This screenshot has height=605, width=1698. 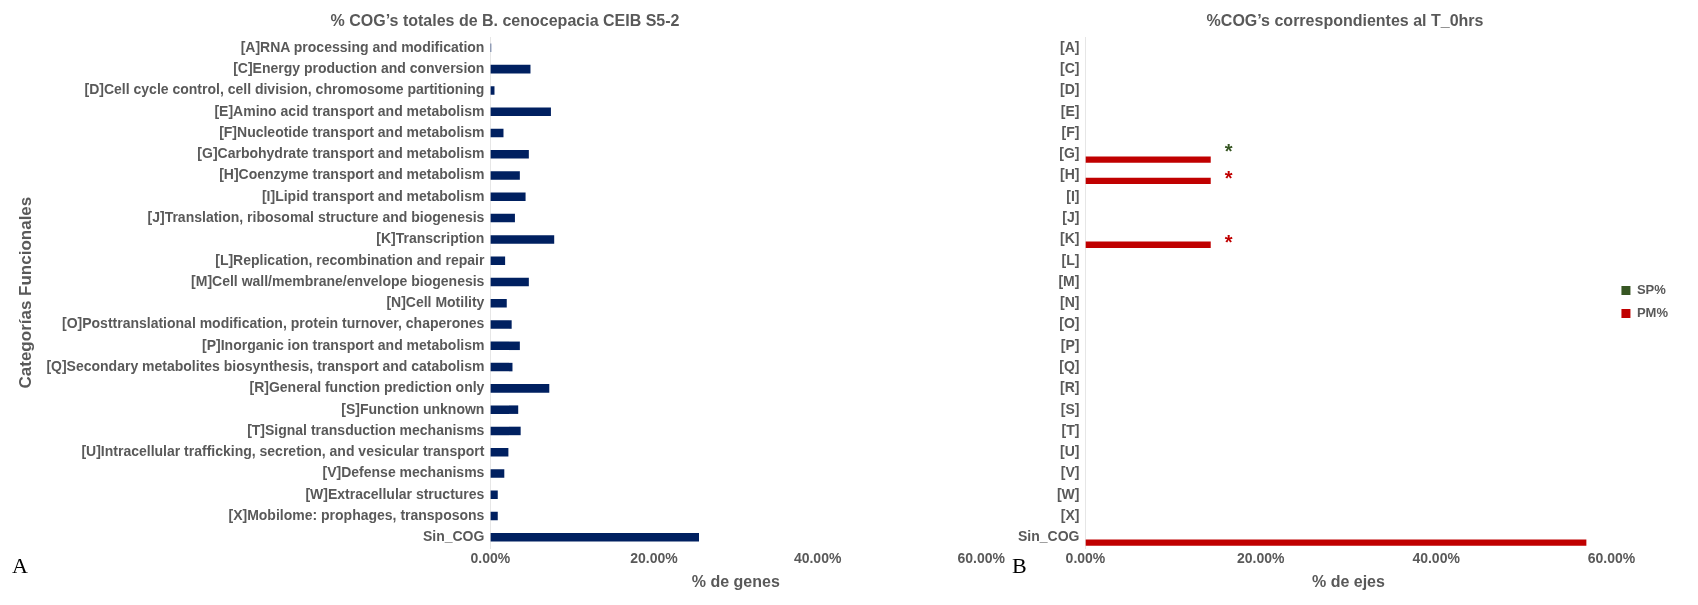 What do you see at coordinates (1069, 365) in the screenshot?
I see `y-tick-label: [Q]` at bounding box center [1069, 365].